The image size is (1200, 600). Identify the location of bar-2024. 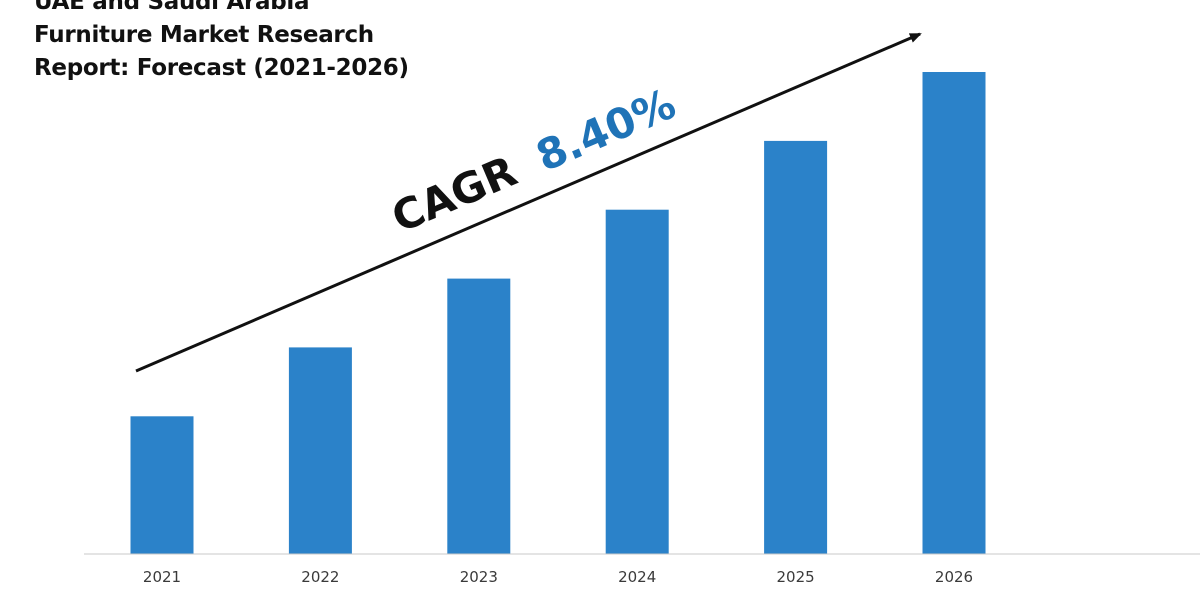
(637, 381).